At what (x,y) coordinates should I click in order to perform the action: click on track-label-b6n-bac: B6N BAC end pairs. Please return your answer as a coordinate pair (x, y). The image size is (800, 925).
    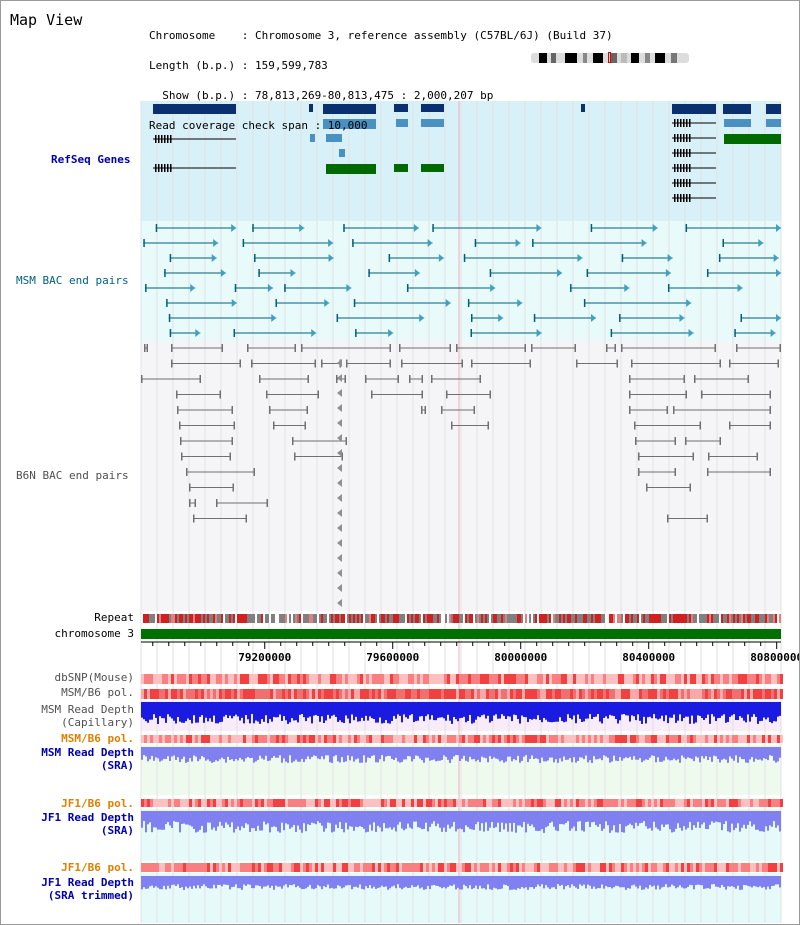
    Looking at the image, I should click on (72, 475).